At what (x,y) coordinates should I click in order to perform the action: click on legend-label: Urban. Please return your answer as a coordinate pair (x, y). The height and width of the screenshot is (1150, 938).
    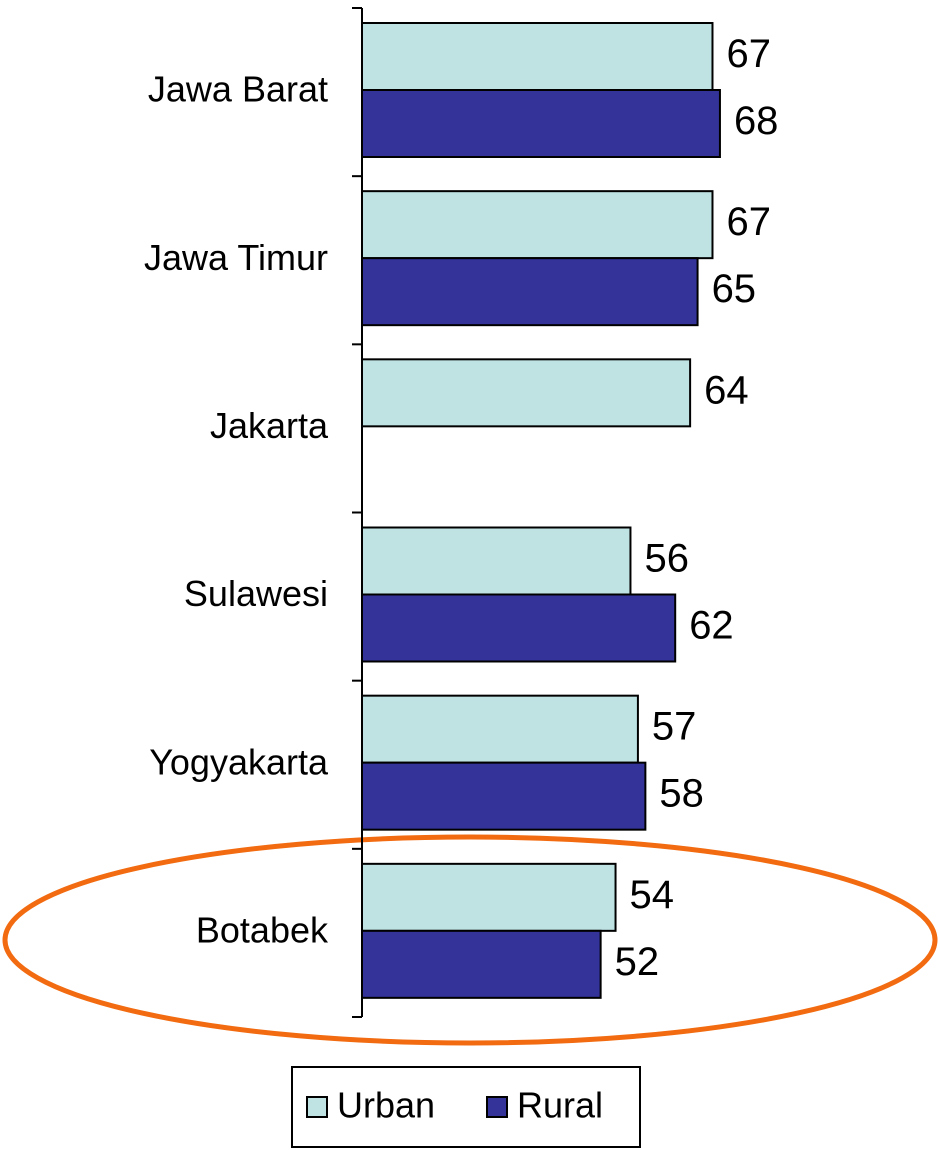
    Looking at the image, I should click on (386, 1105).